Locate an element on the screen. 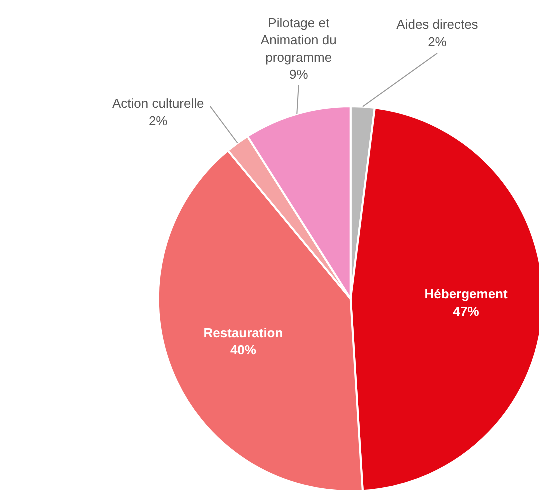 The image size is (539, 495). data-label: 9% is located at coordinates (299, 74).